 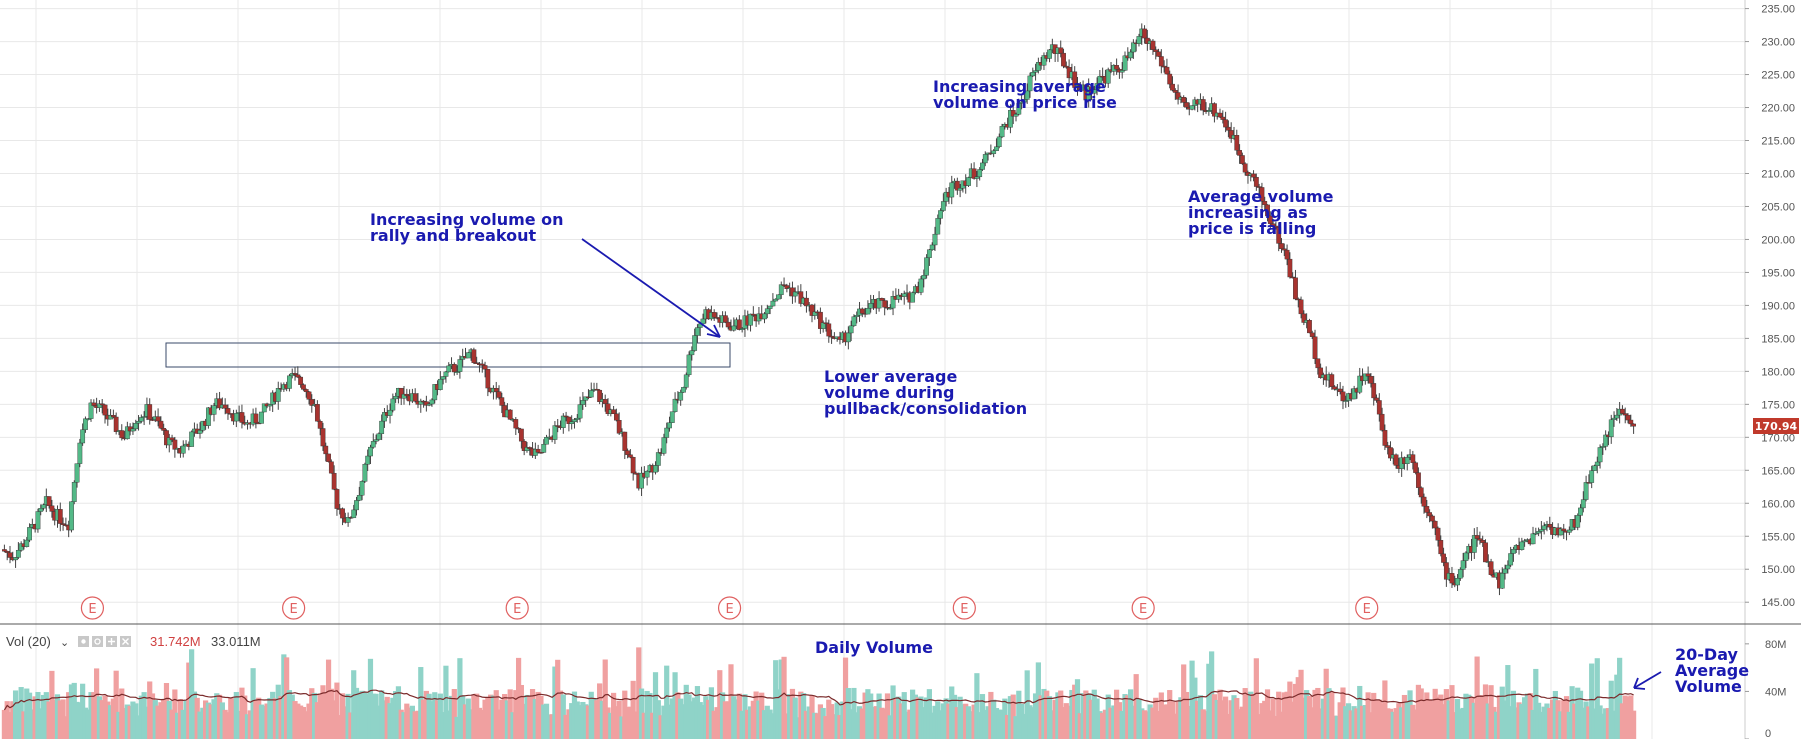 What do you see at coordinates (83, 641) in the screenshot?
I see `eye-icon` at bounding box center [83, 641].